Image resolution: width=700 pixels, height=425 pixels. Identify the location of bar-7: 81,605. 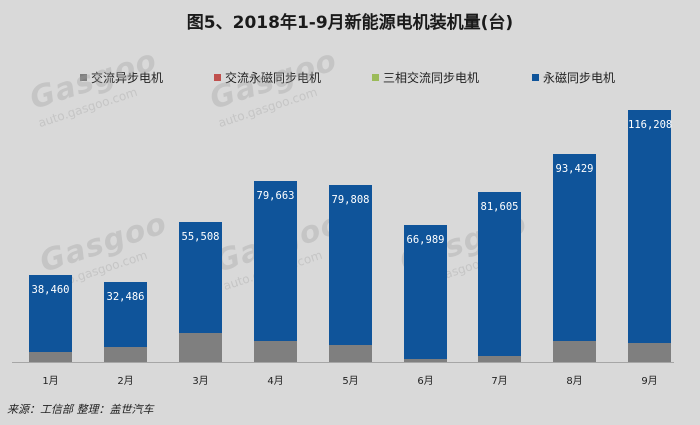
(499, 277).